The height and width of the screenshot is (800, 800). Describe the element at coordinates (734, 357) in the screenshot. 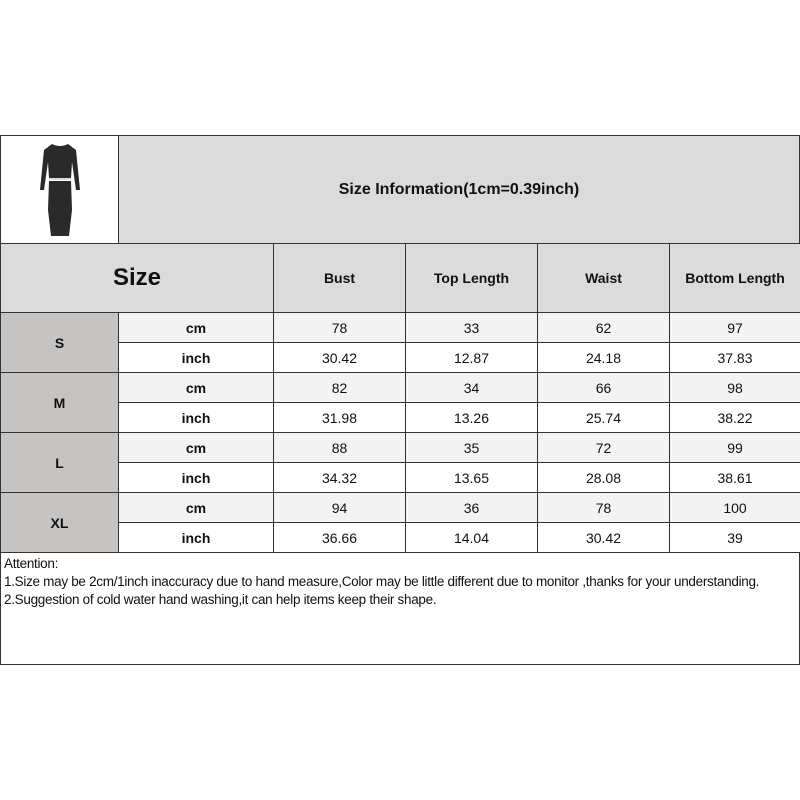

I see `table-cell: 37.83` at that location.